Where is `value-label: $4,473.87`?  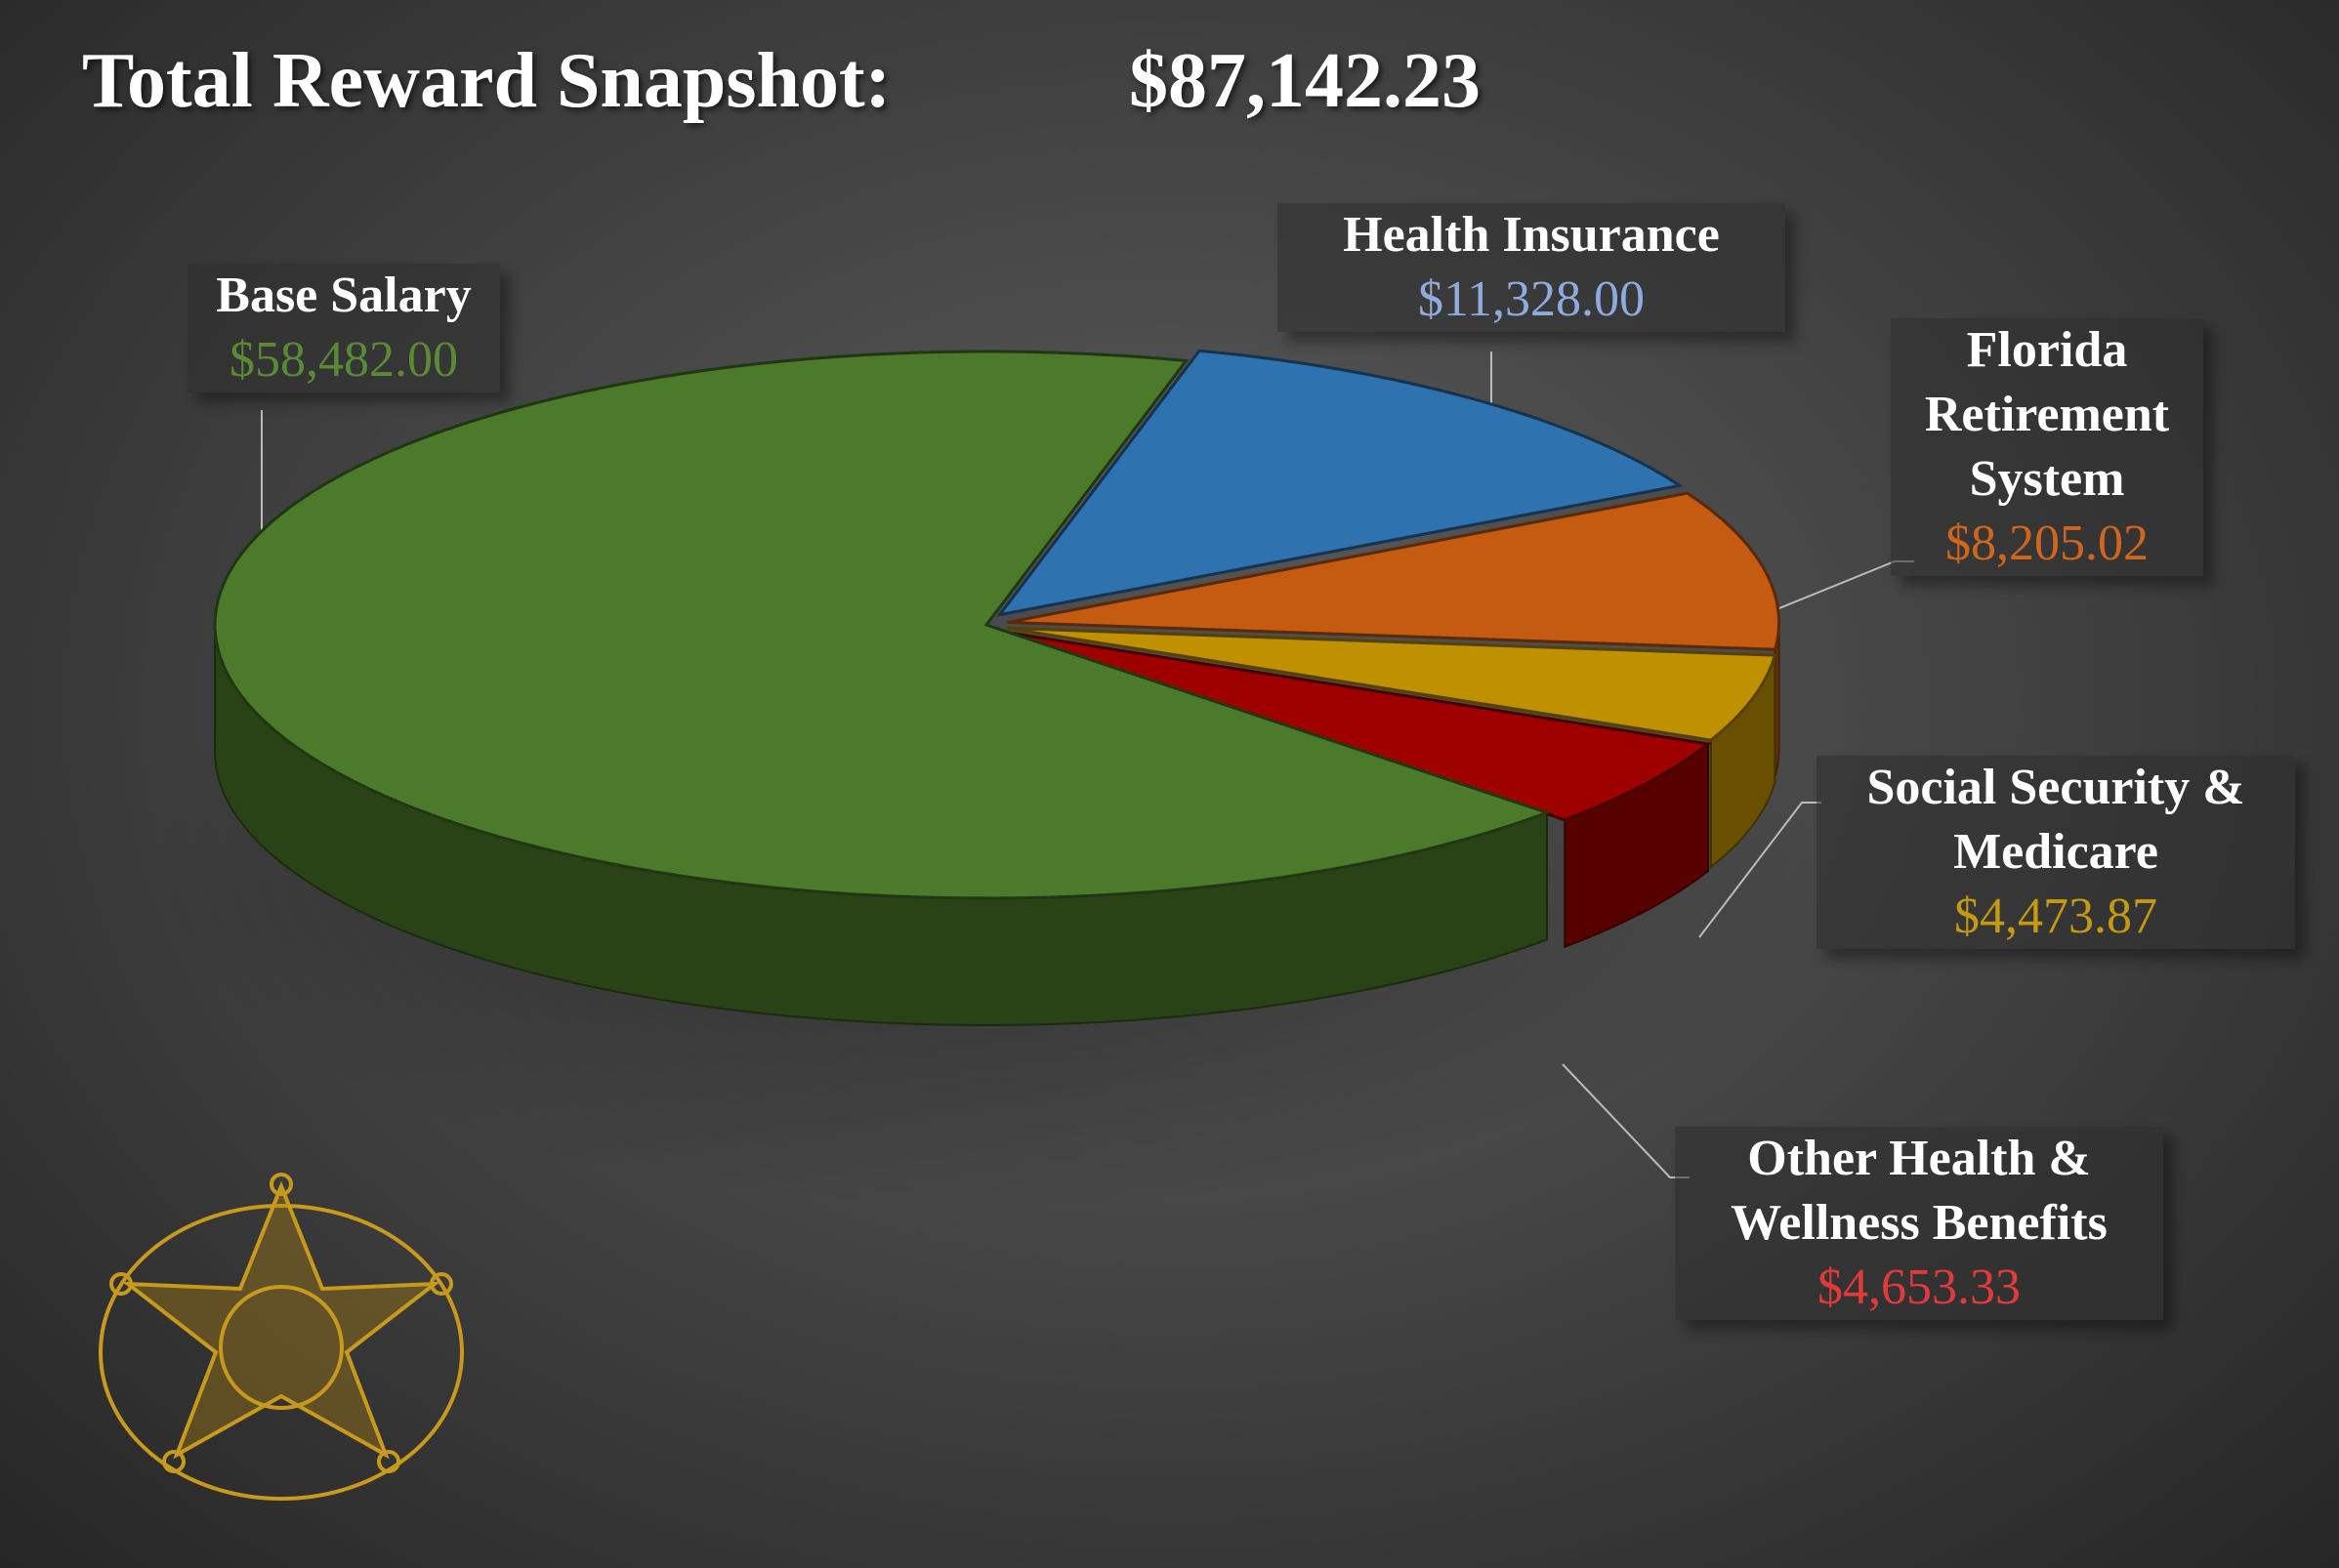 value-label: $4,473.87 is located at coordinates (2055, 916).